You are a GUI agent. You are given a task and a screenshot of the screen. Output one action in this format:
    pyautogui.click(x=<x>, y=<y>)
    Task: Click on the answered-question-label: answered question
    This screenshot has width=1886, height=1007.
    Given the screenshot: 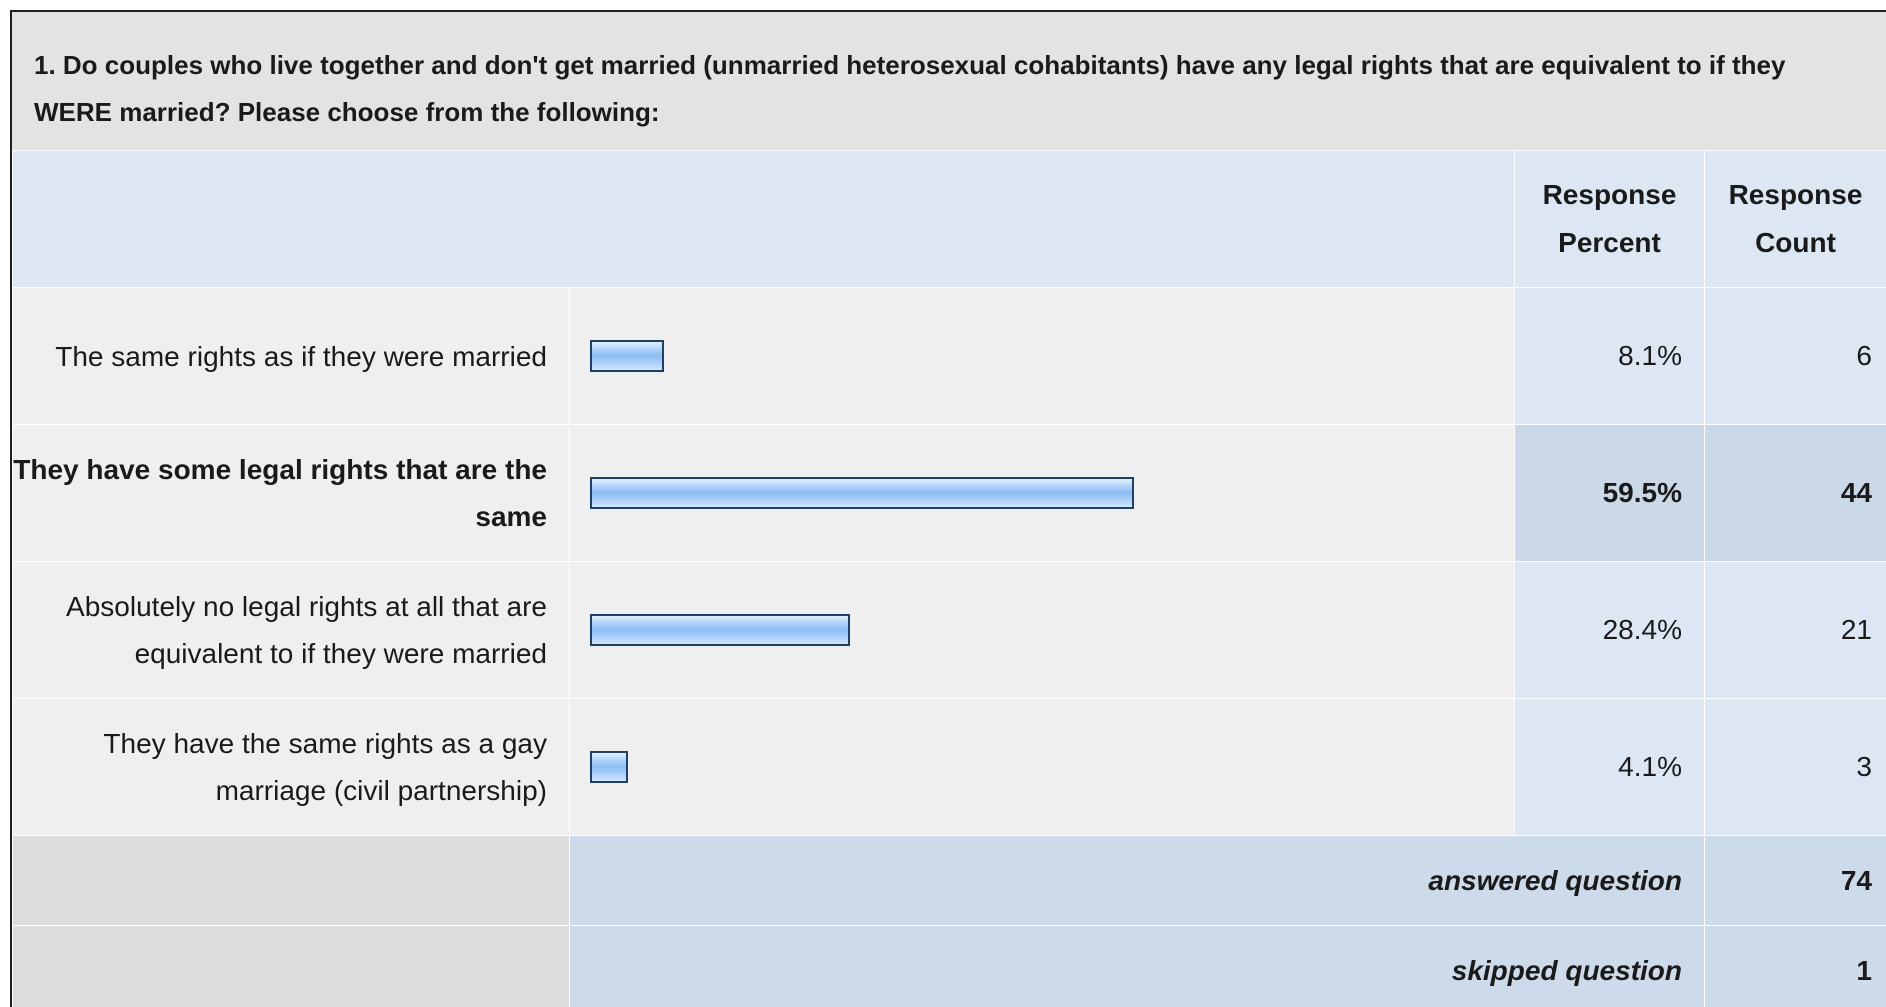 What is the action you would take?
    pyautogui.click(x=1137, y=880)
    